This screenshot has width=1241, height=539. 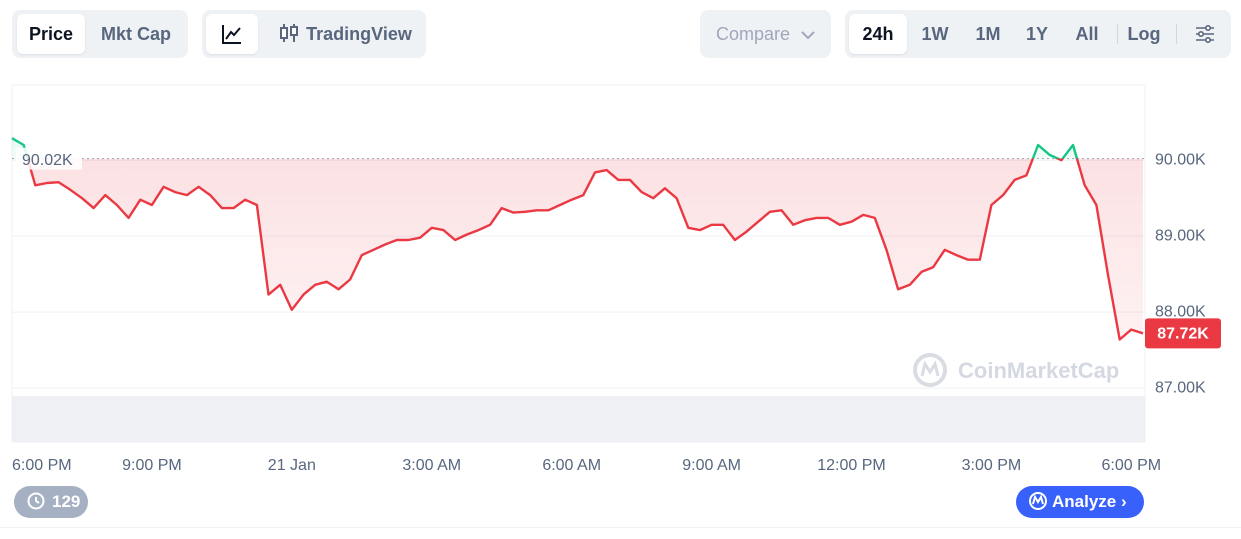 I want to click on x-tick-label: 6:00 AM, so click(x=571, y=465).